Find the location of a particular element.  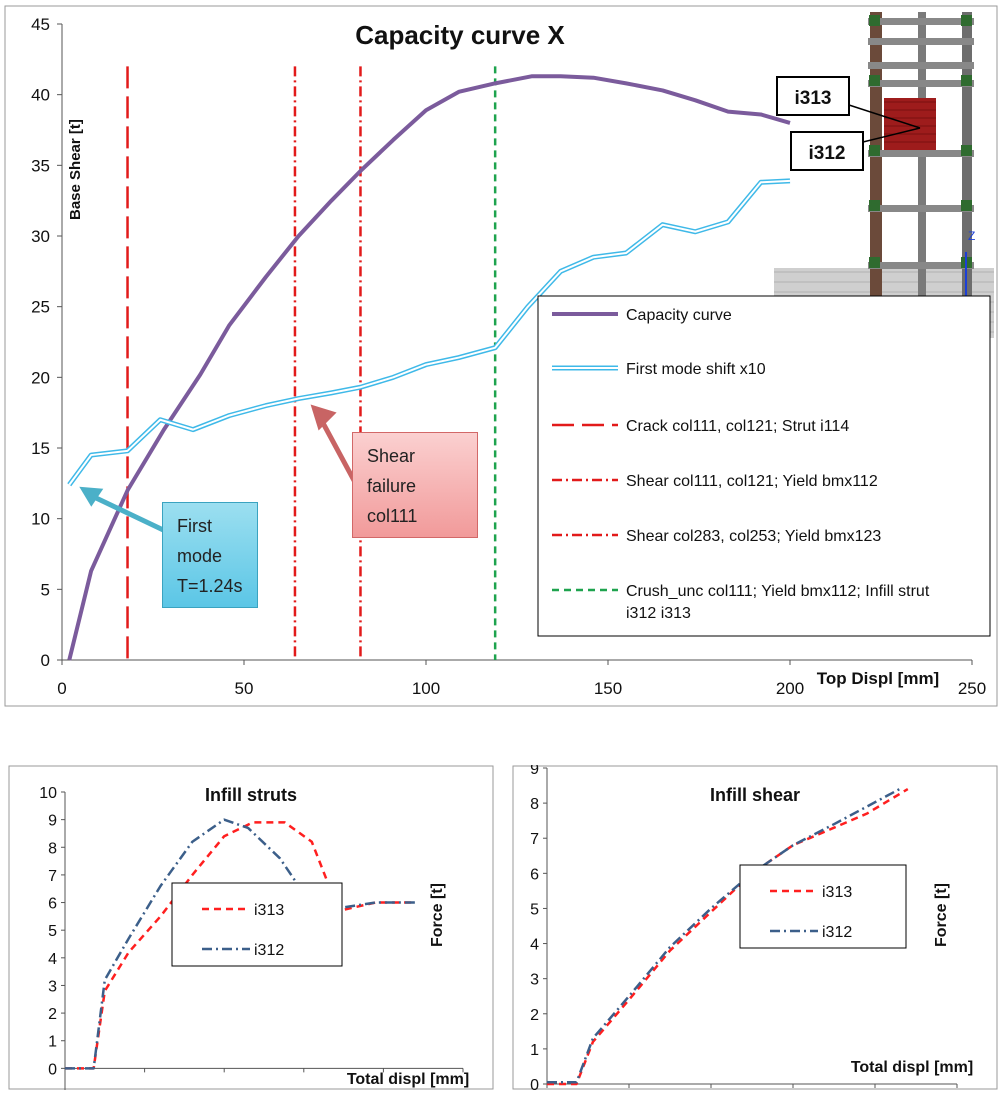

legend-label: Shear col111, col121; Yield bmx112 is located at coordinates (752, 481).